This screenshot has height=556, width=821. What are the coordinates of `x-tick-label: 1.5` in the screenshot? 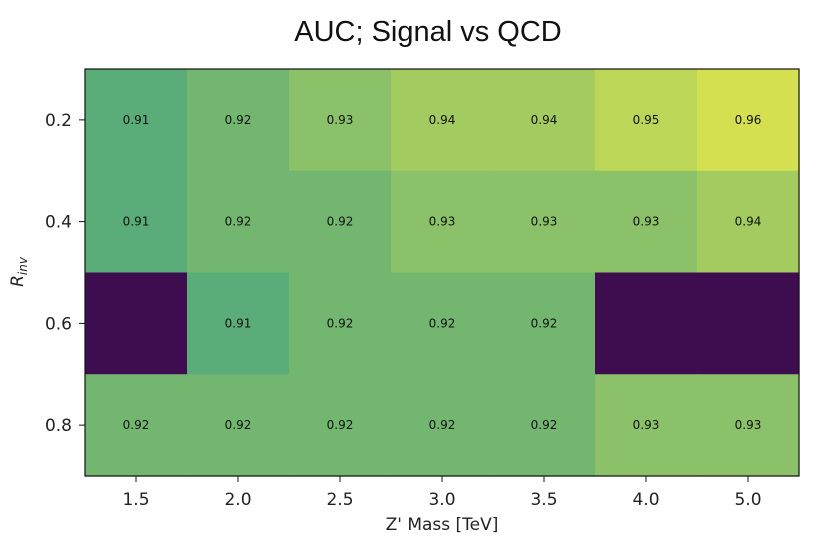 It's located at (135, 500).